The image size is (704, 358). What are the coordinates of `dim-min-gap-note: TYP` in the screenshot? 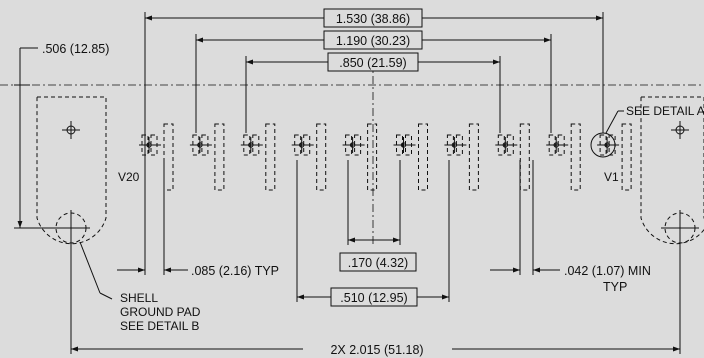 It's located at (615, 287).